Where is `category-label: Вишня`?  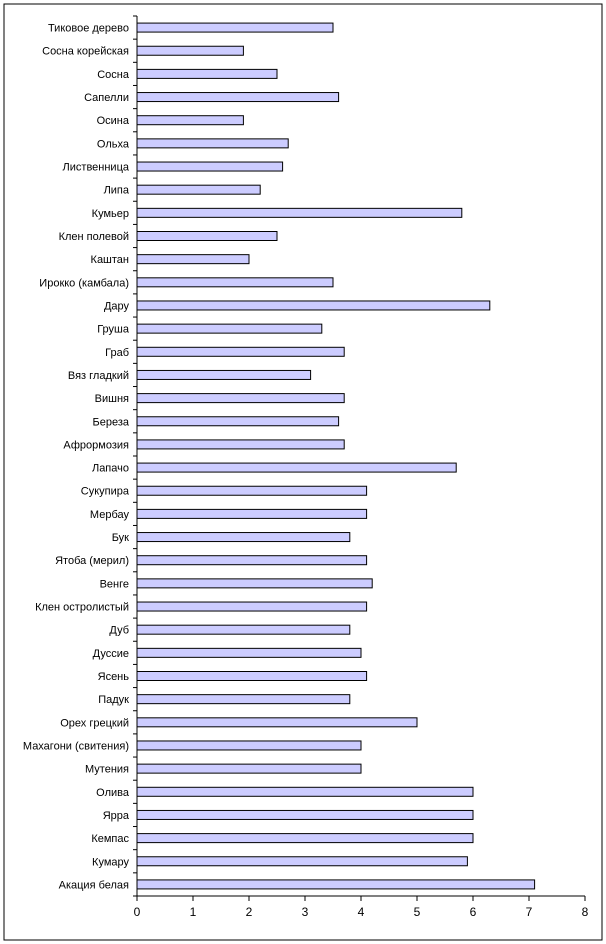 category-label: Вишня is located at coordinates (112, 399).